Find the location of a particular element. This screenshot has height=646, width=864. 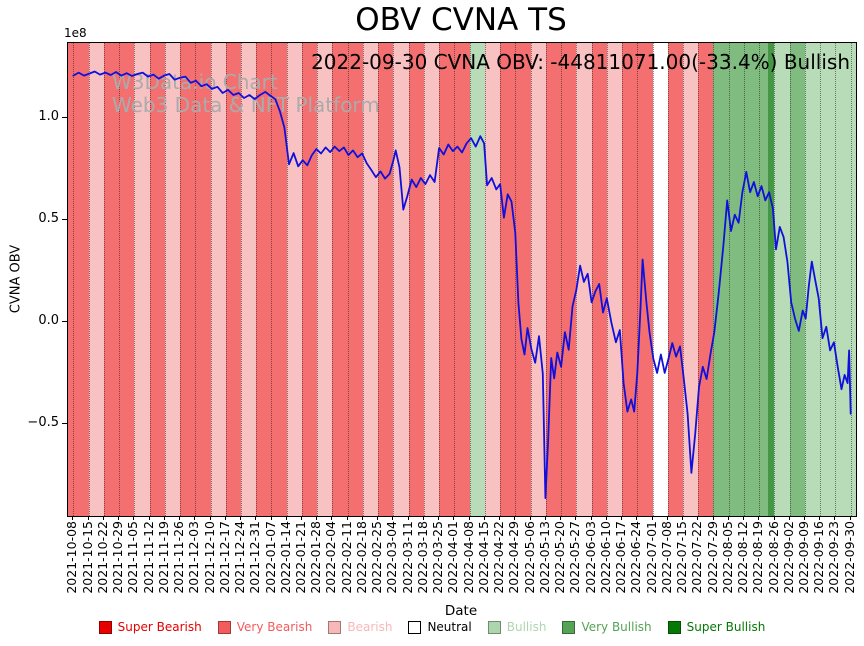

x-axis-label: Date is located at coordinates (461, 611).